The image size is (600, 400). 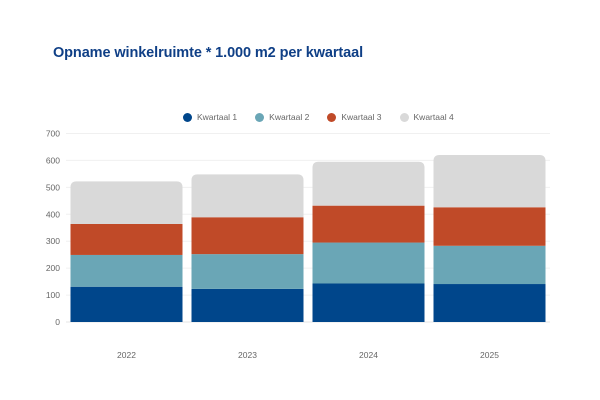 I want to click on bar-segment-2024-q3, so click(x=368, y=224).